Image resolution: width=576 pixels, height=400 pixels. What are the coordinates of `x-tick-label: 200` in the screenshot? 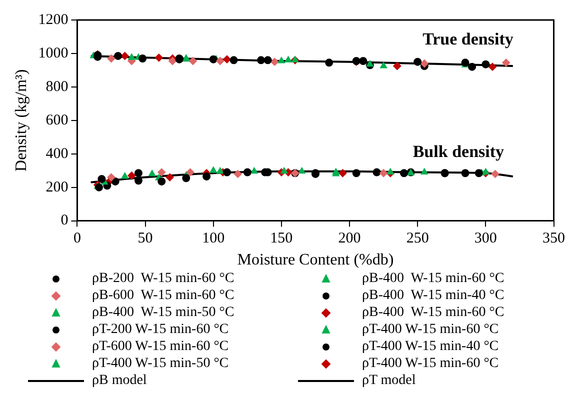 It's located at (349, 238).